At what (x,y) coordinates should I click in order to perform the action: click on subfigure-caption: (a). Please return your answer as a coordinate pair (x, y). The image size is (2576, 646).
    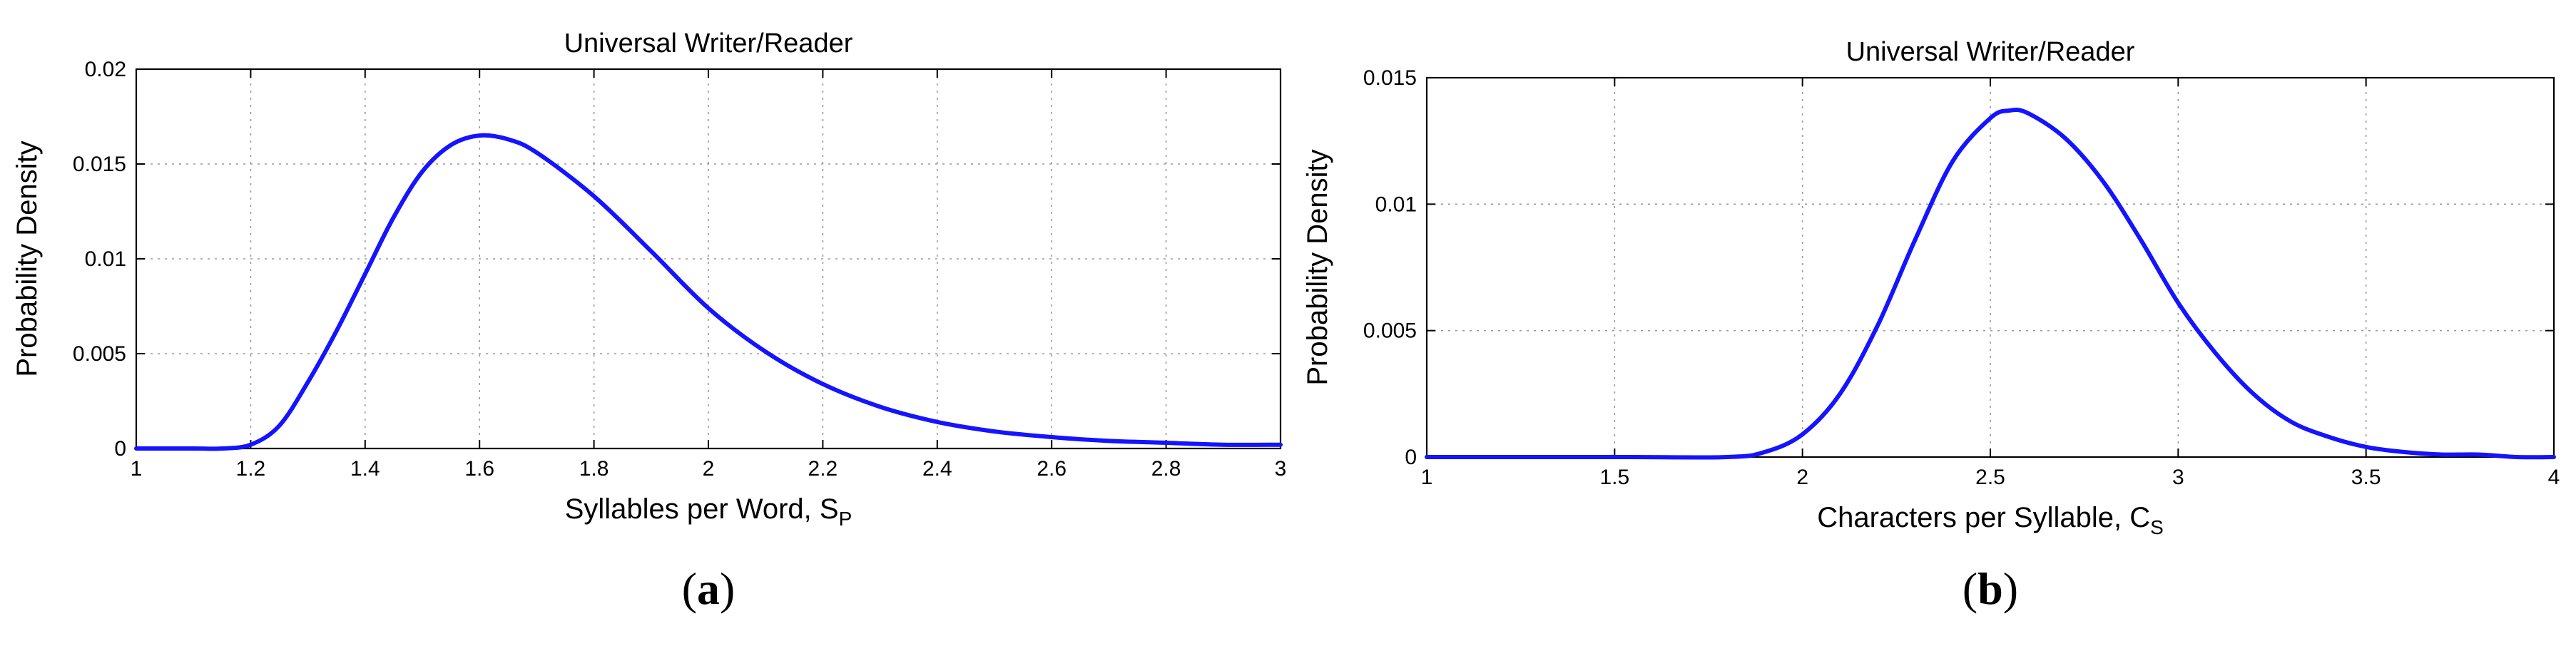
    Looking at the image, I should click on (708, 588).